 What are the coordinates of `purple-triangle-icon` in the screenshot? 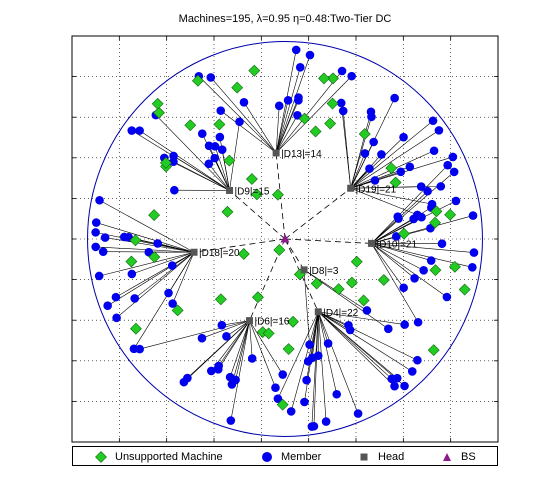 It's located at (447, 457).